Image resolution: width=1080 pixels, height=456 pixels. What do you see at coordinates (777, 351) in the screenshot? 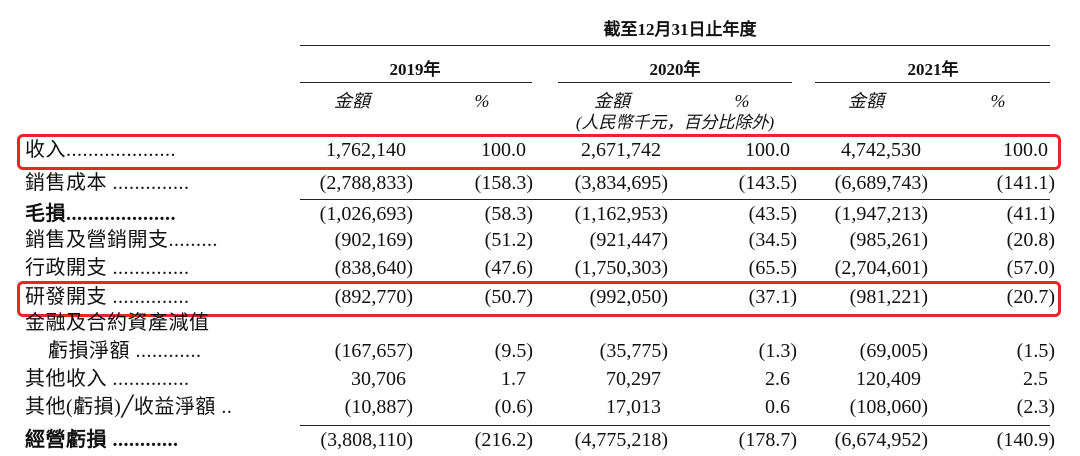
I see `cell-value: (1.3)` at bounding box center [777, 351].